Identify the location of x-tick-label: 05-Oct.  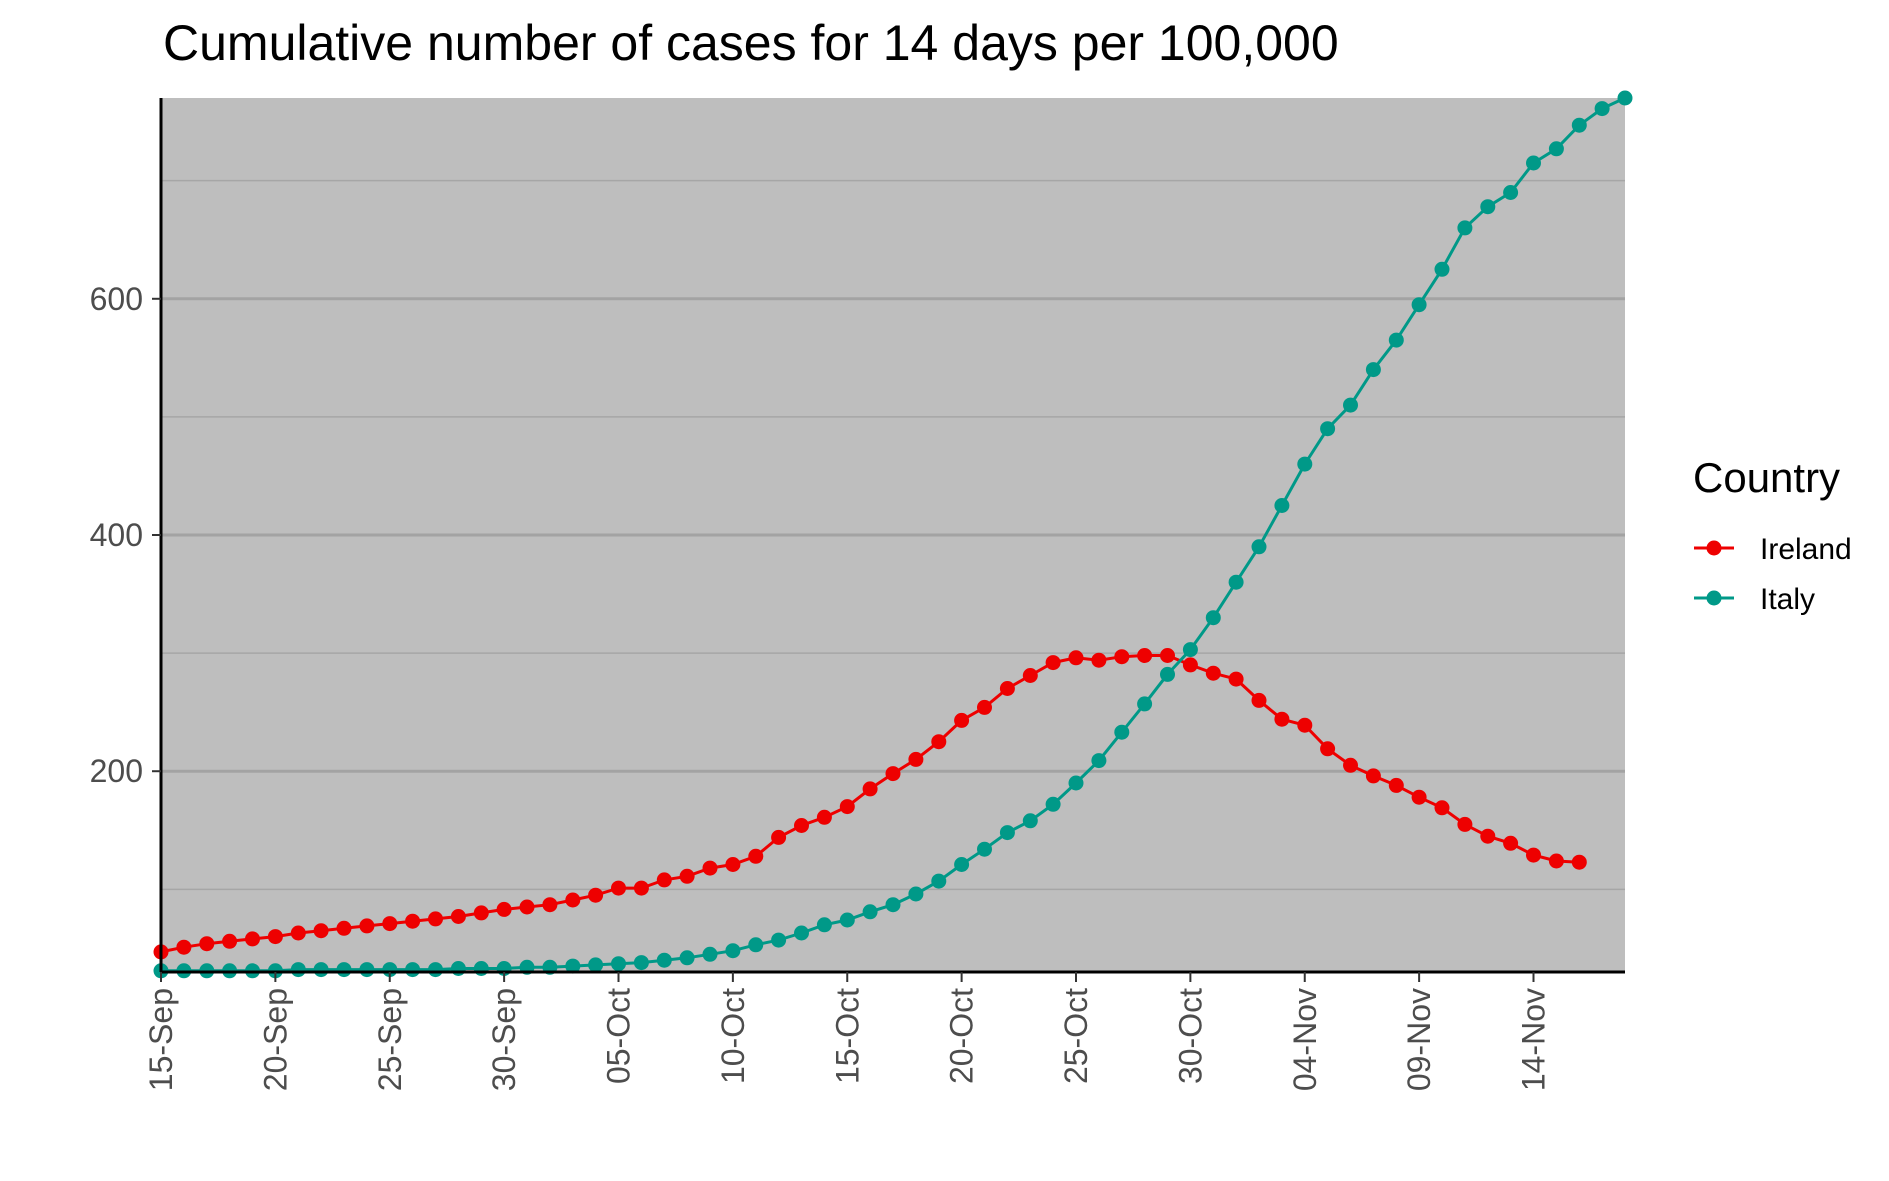
(619, 1036).